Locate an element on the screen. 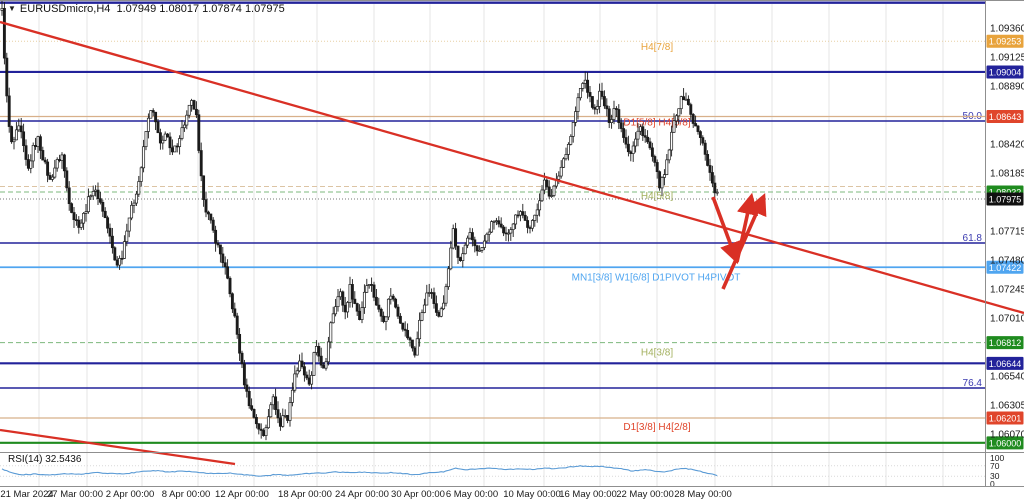 This screenshot has height=501, width=1024. time-axis-label: 16 May 00:00 is located at coordinates (588, 494).